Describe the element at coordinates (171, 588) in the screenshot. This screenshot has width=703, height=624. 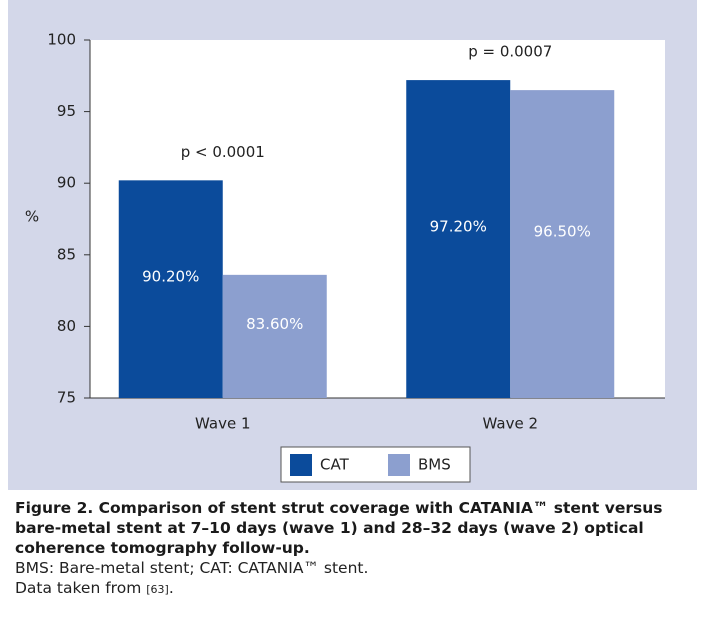
I see `source-end: .` at that location.